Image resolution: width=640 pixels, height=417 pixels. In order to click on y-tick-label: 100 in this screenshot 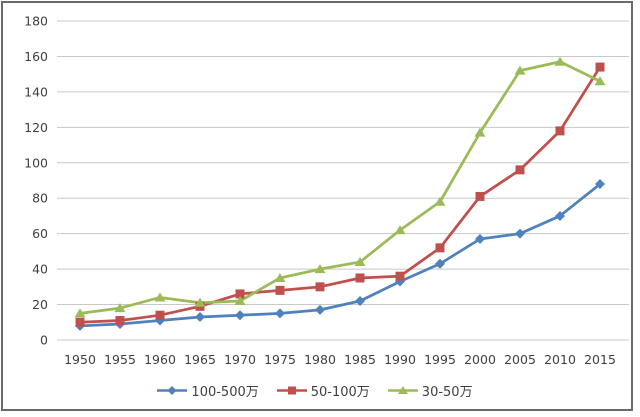, I will do `click(36, 162)`.